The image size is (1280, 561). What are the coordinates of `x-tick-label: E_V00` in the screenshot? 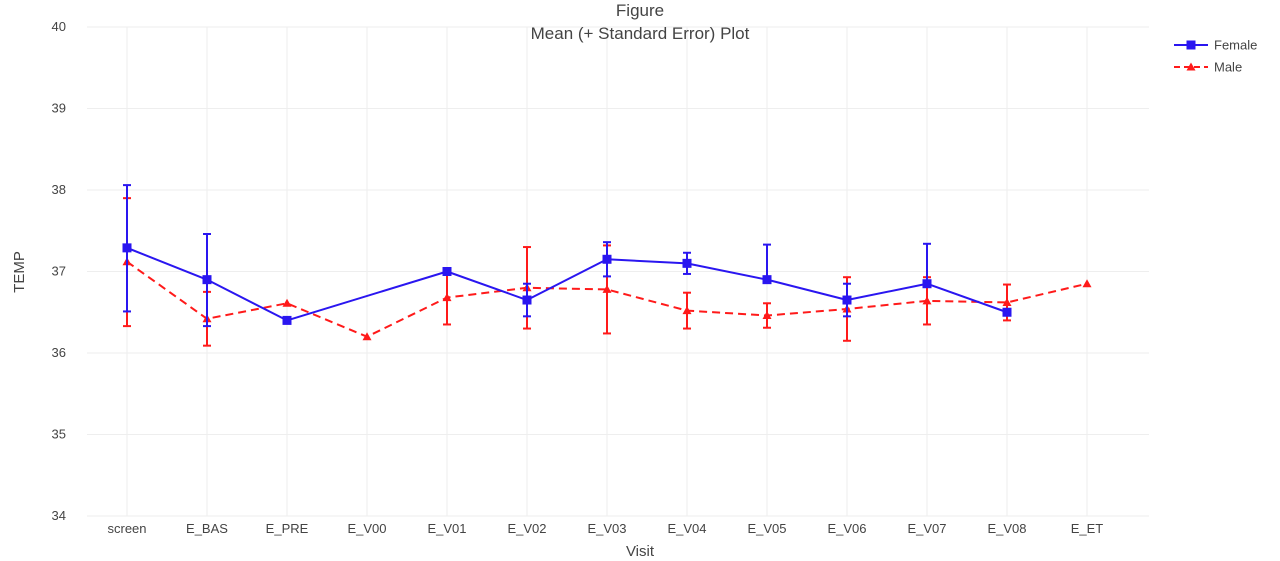 It's located at (366, 528).